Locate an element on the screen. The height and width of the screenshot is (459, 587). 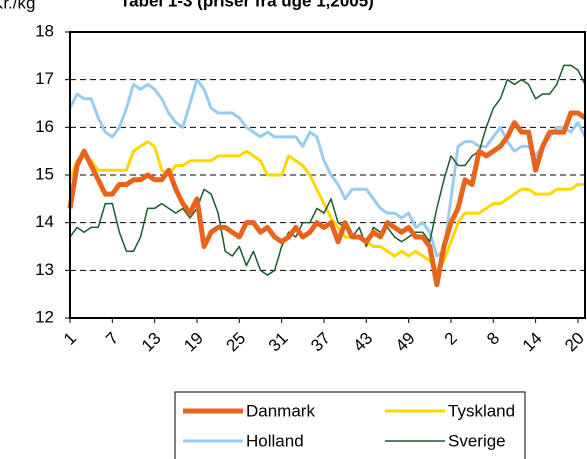
legend-label: Danmark is located at coordinates (280, 410).